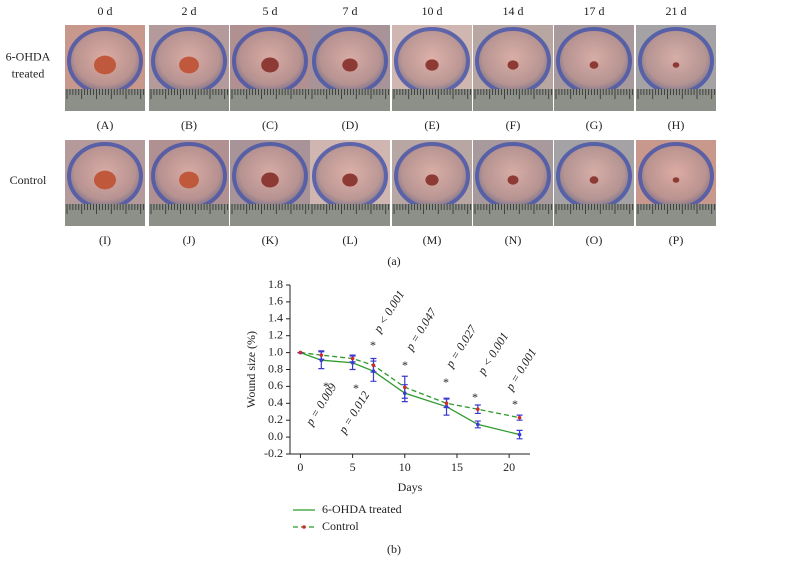  I want to click on row-label: 6-OHDA, so click(28, 56).